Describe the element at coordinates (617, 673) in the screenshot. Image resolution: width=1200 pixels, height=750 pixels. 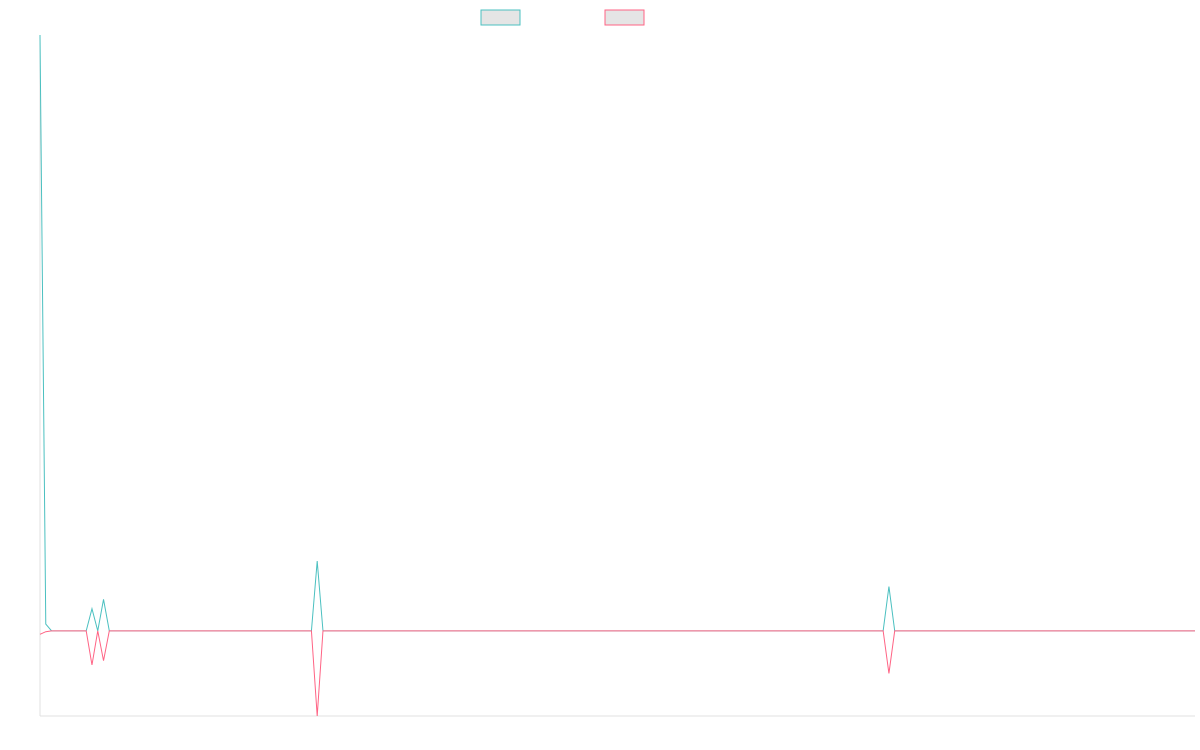
I see `data-line` at that location.